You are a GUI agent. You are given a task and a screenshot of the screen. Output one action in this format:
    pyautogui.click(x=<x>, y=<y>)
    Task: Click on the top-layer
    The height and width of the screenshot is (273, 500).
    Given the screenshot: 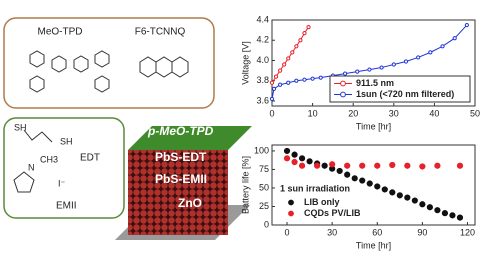 What is the action you would take?
    pyautogui.click(x=190, y=138)
    